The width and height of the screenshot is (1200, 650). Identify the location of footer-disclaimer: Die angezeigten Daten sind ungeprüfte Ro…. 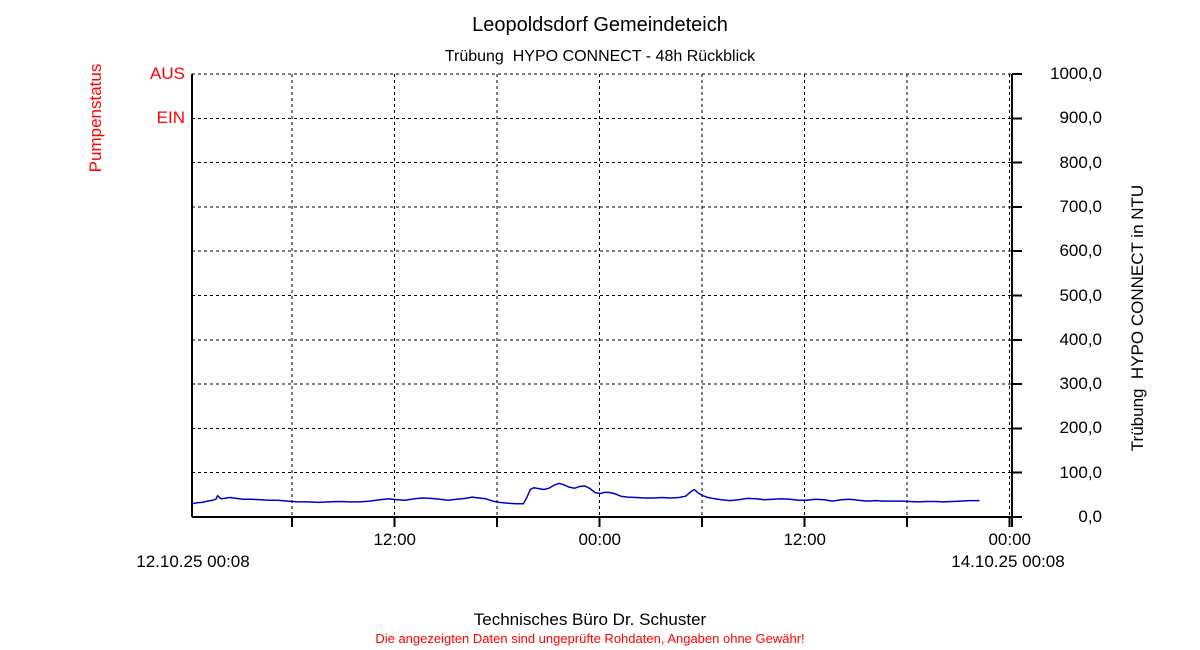
(590, 638).